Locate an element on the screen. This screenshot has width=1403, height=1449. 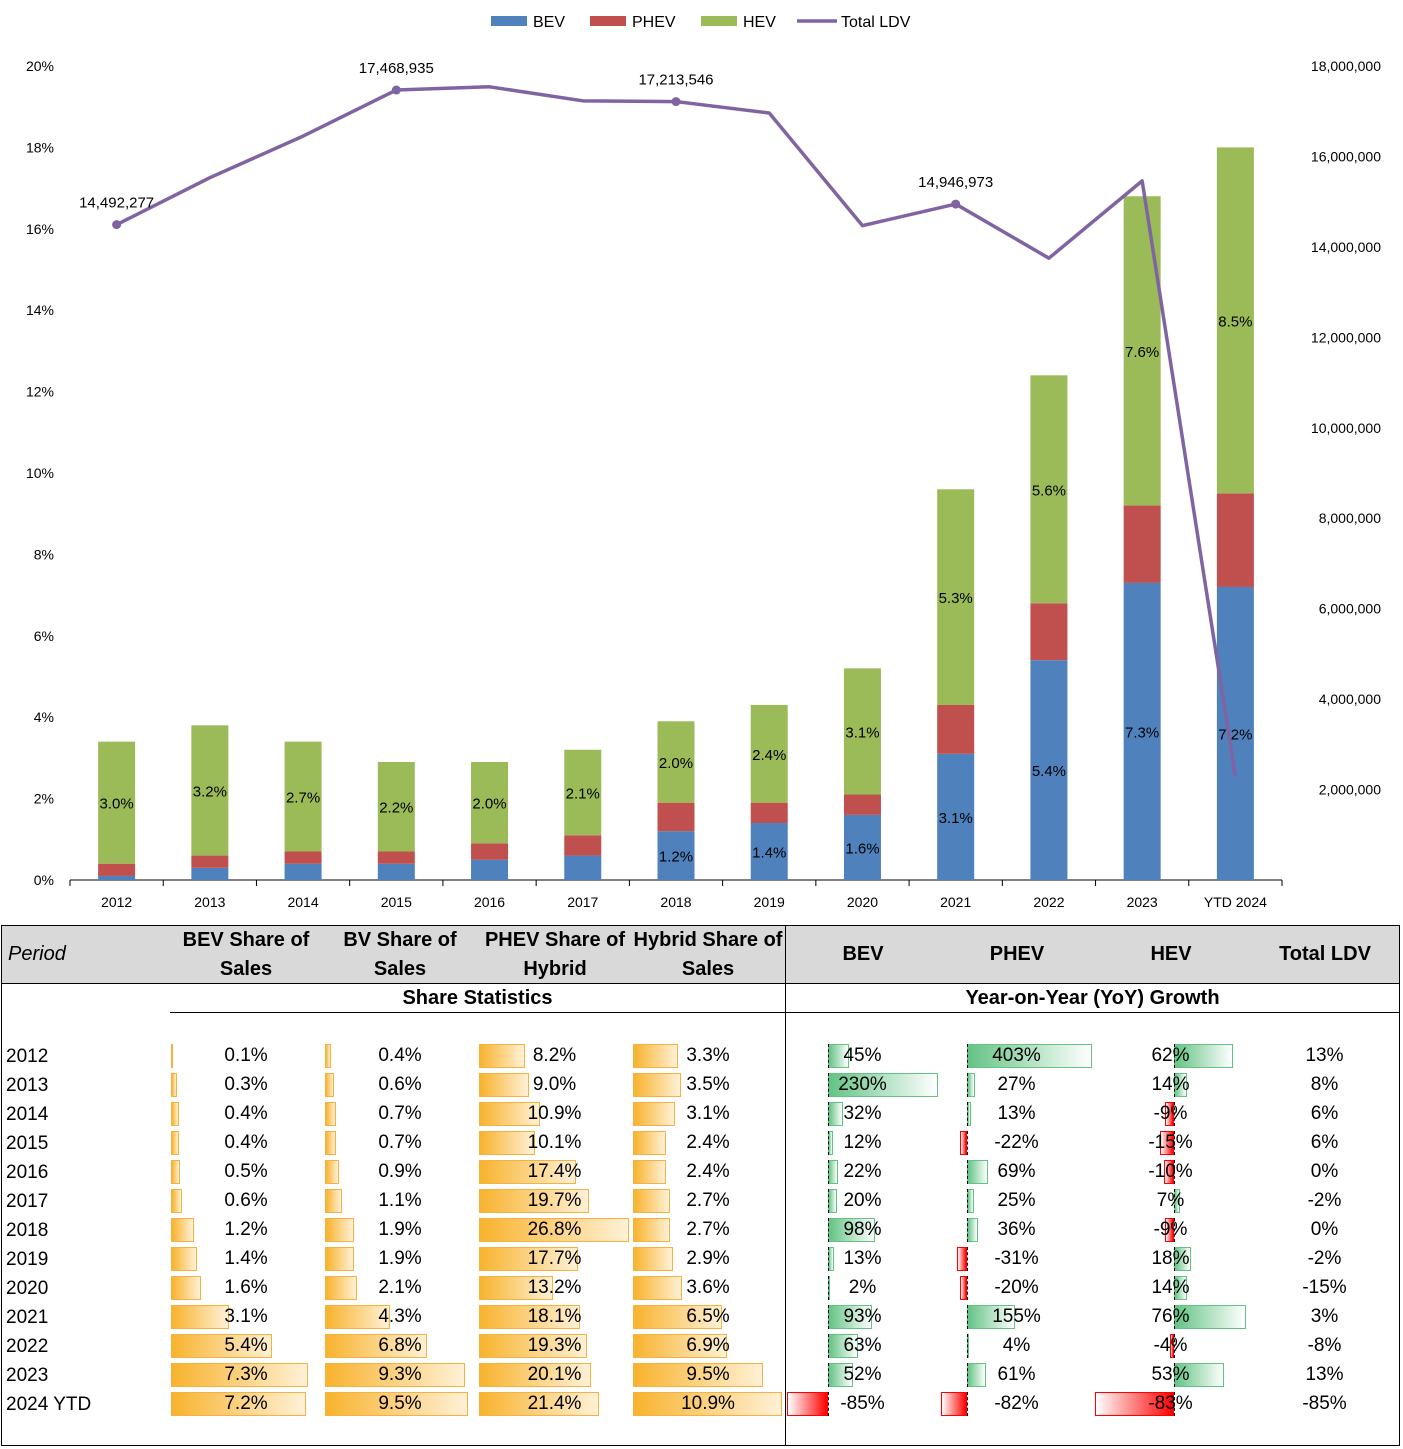
phev-share-cell: 8.2% is located at coordinates (554, 1056).